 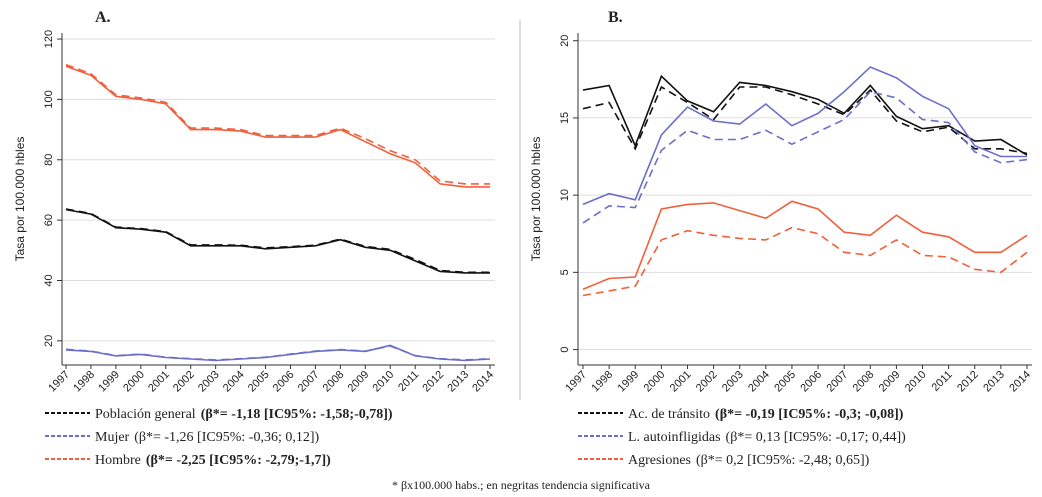 I want to click on legend-name: Población general, so click(x=145, y=414).